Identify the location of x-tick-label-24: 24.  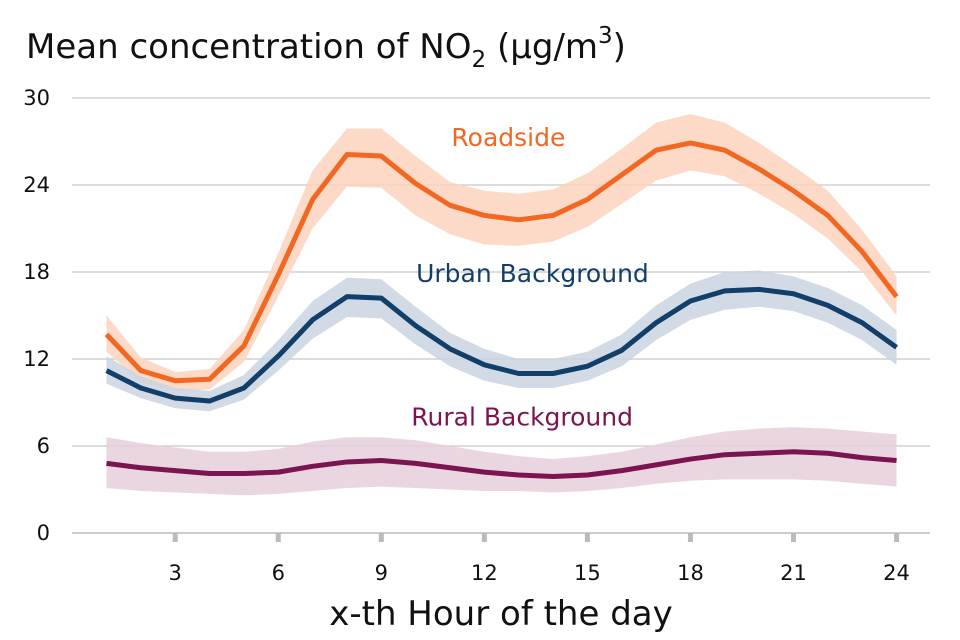
(896, 573).